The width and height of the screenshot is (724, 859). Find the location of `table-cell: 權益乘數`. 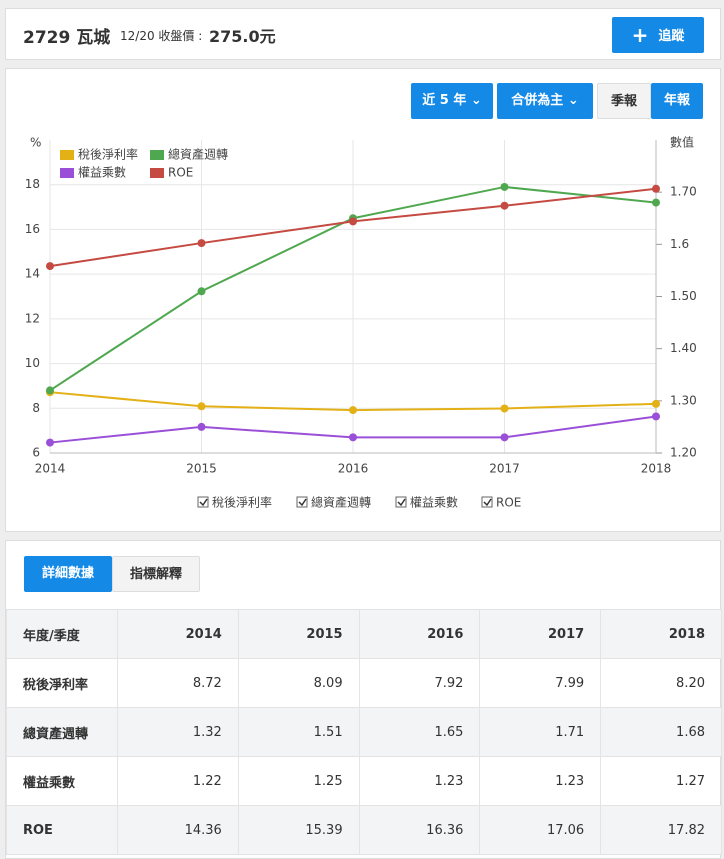

table-cell: 權益乘數 is located at coordinates (62, 781).